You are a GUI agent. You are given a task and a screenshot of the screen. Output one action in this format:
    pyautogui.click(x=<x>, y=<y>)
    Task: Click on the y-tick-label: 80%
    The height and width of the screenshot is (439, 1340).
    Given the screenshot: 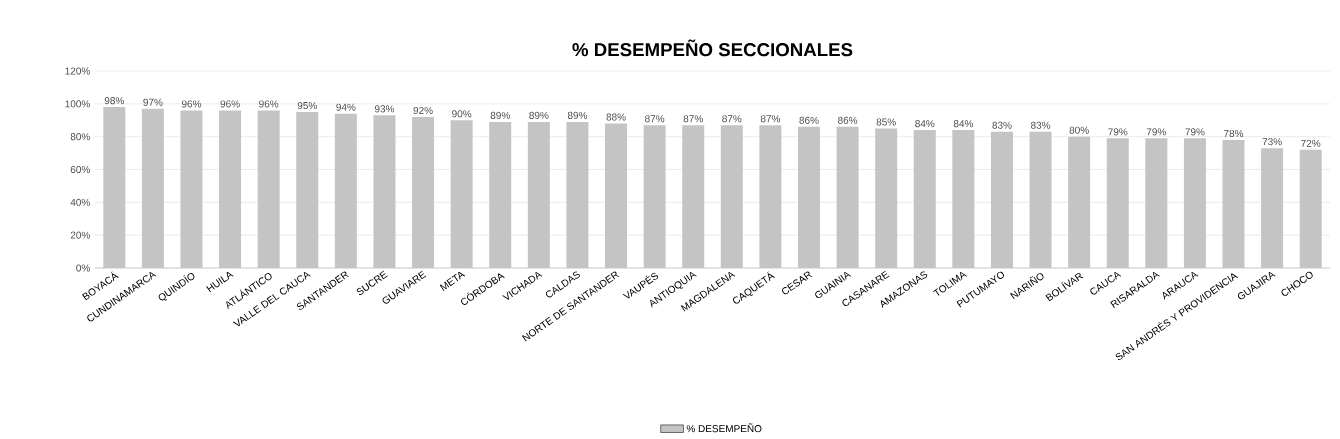 What is the action you would take?
    pyautogui.click(x=80, y=136)
    